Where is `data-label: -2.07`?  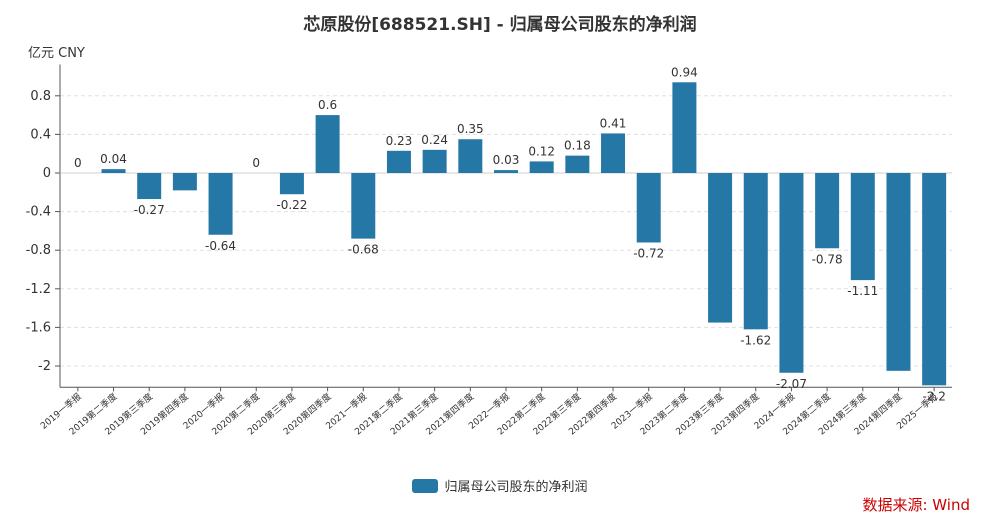
data-label: -2.07 is located at coordinates (791, 384).